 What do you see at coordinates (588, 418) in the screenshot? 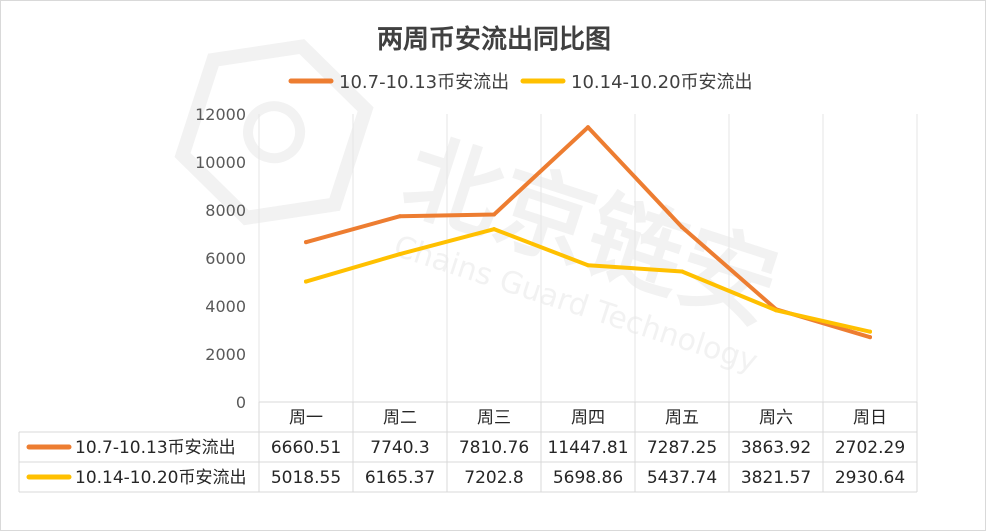
I see `x-tick-label: 周四` at bounding box center [588, 418].